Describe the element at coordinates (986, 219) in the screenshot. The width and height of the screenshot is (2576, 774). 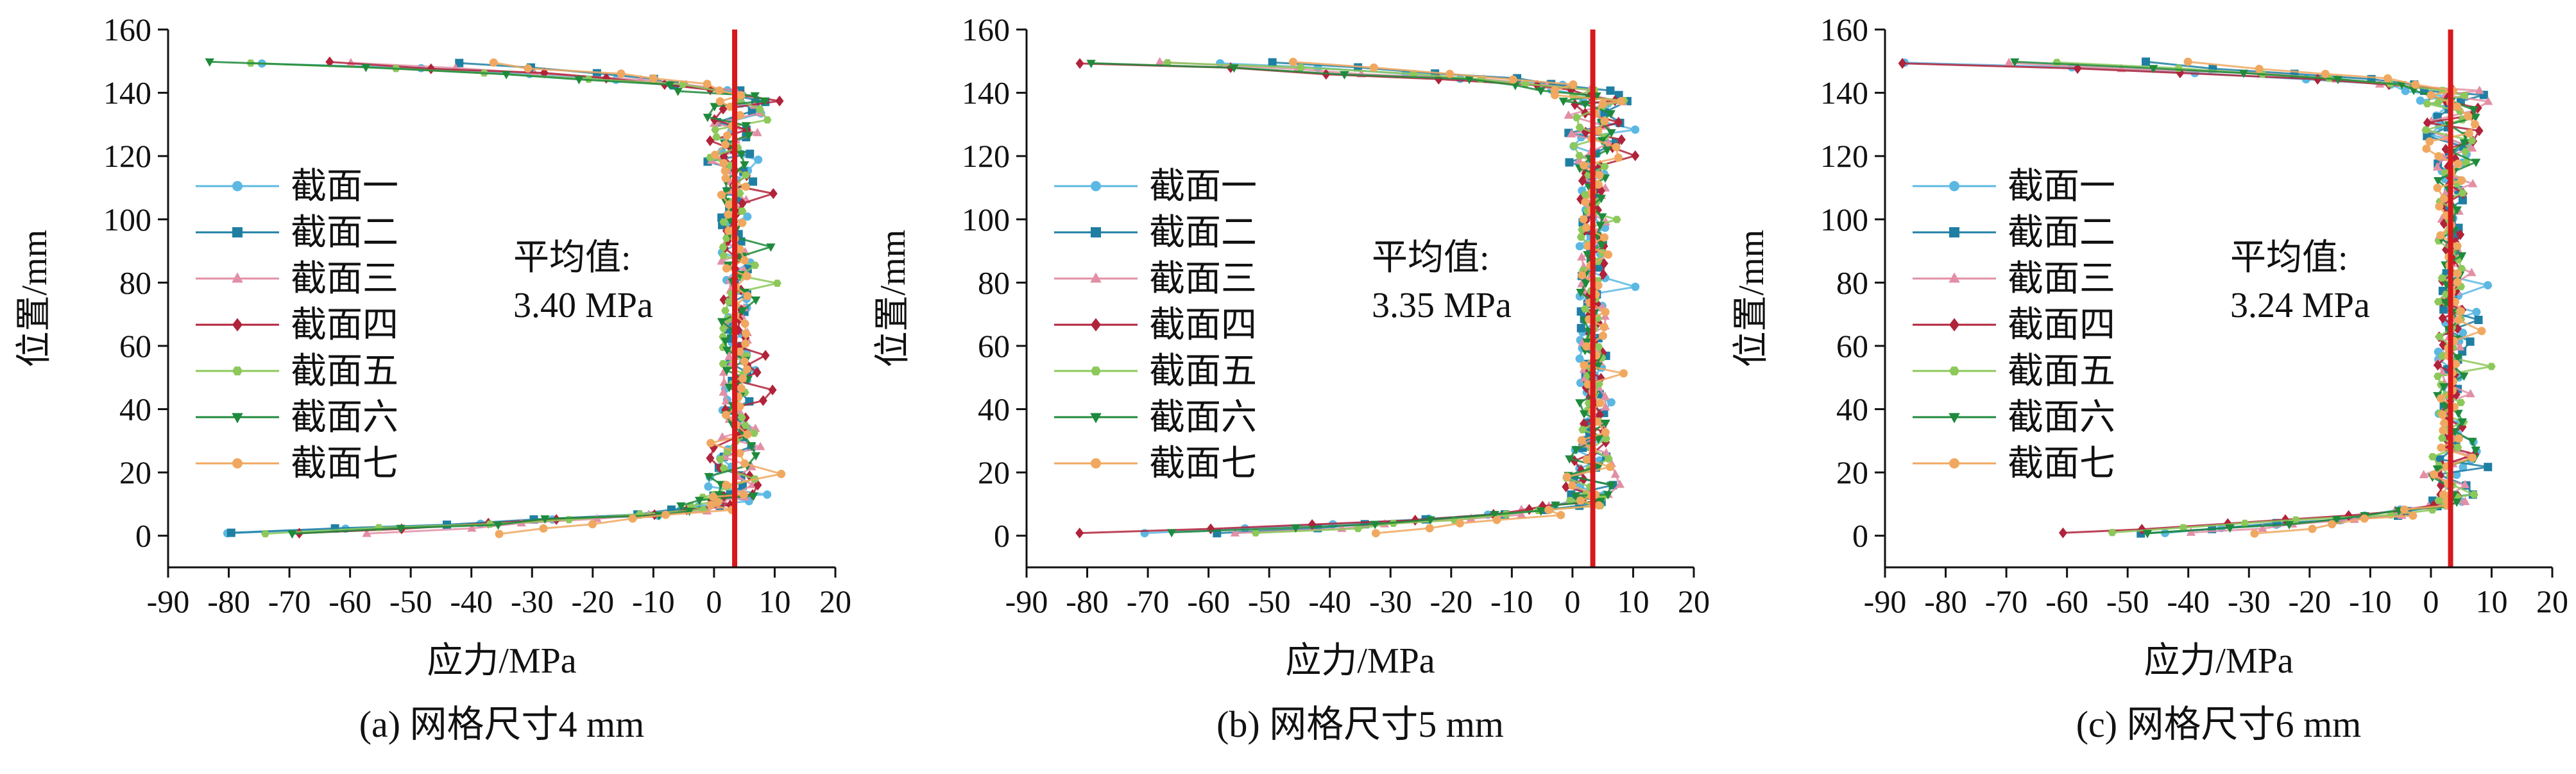
I see `y-tick-label: 100` at that location.